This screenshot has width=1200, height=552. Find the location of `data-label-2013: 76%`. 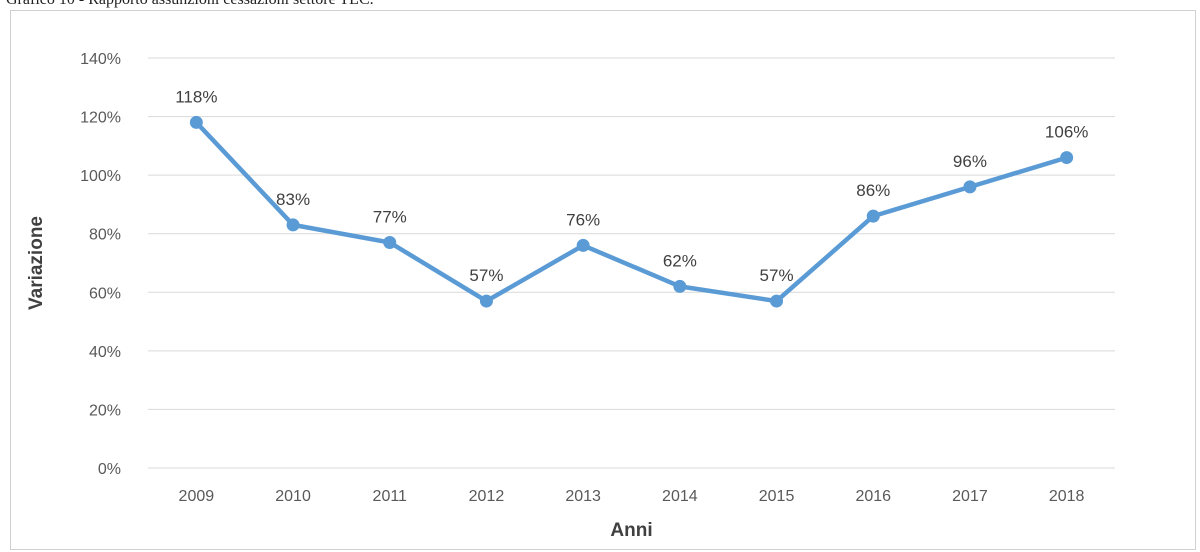

data-label-2013: 76% is located at coordinates (583, 219).